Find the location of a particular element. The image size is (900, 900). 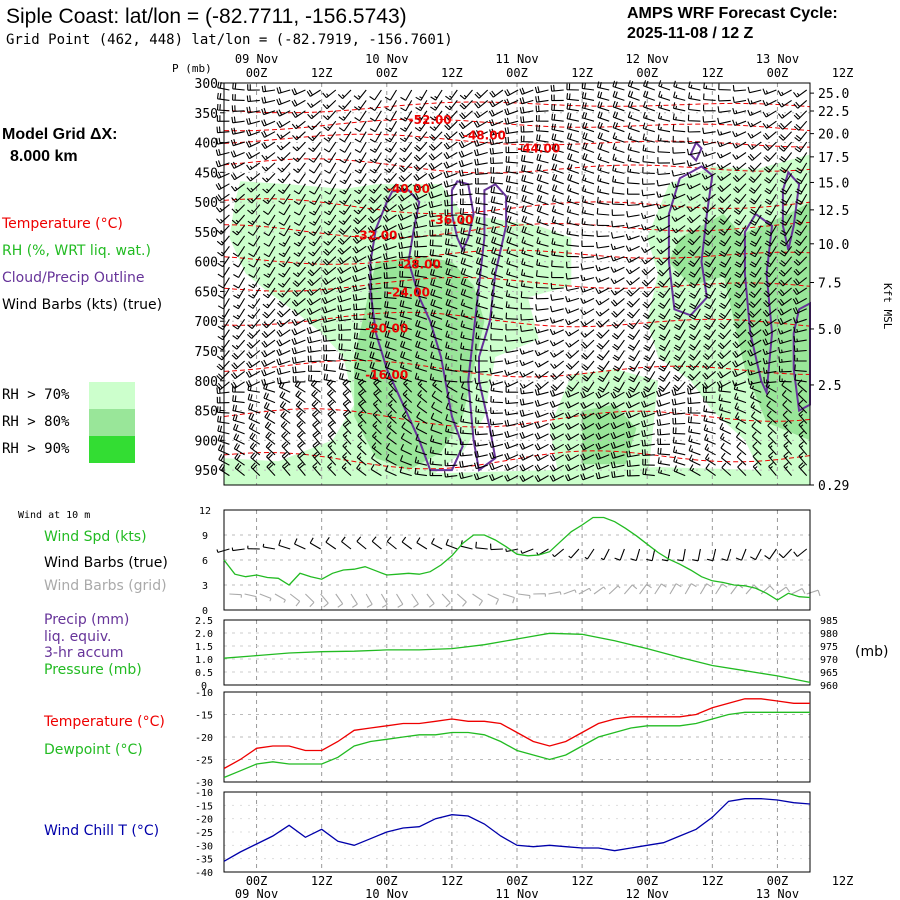

wind-speed-line is located at coordinates (517, 558).